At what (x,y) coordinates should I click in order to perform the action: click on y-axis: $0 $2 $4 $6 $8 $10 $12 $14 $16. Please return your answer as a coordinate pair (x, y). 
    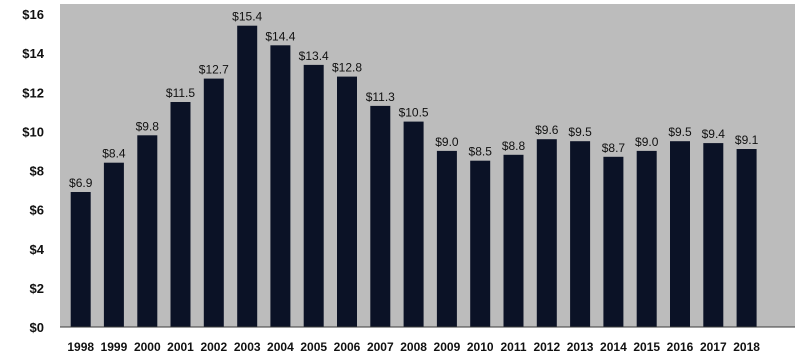
    Looking at the image, I should click on (33, 171).